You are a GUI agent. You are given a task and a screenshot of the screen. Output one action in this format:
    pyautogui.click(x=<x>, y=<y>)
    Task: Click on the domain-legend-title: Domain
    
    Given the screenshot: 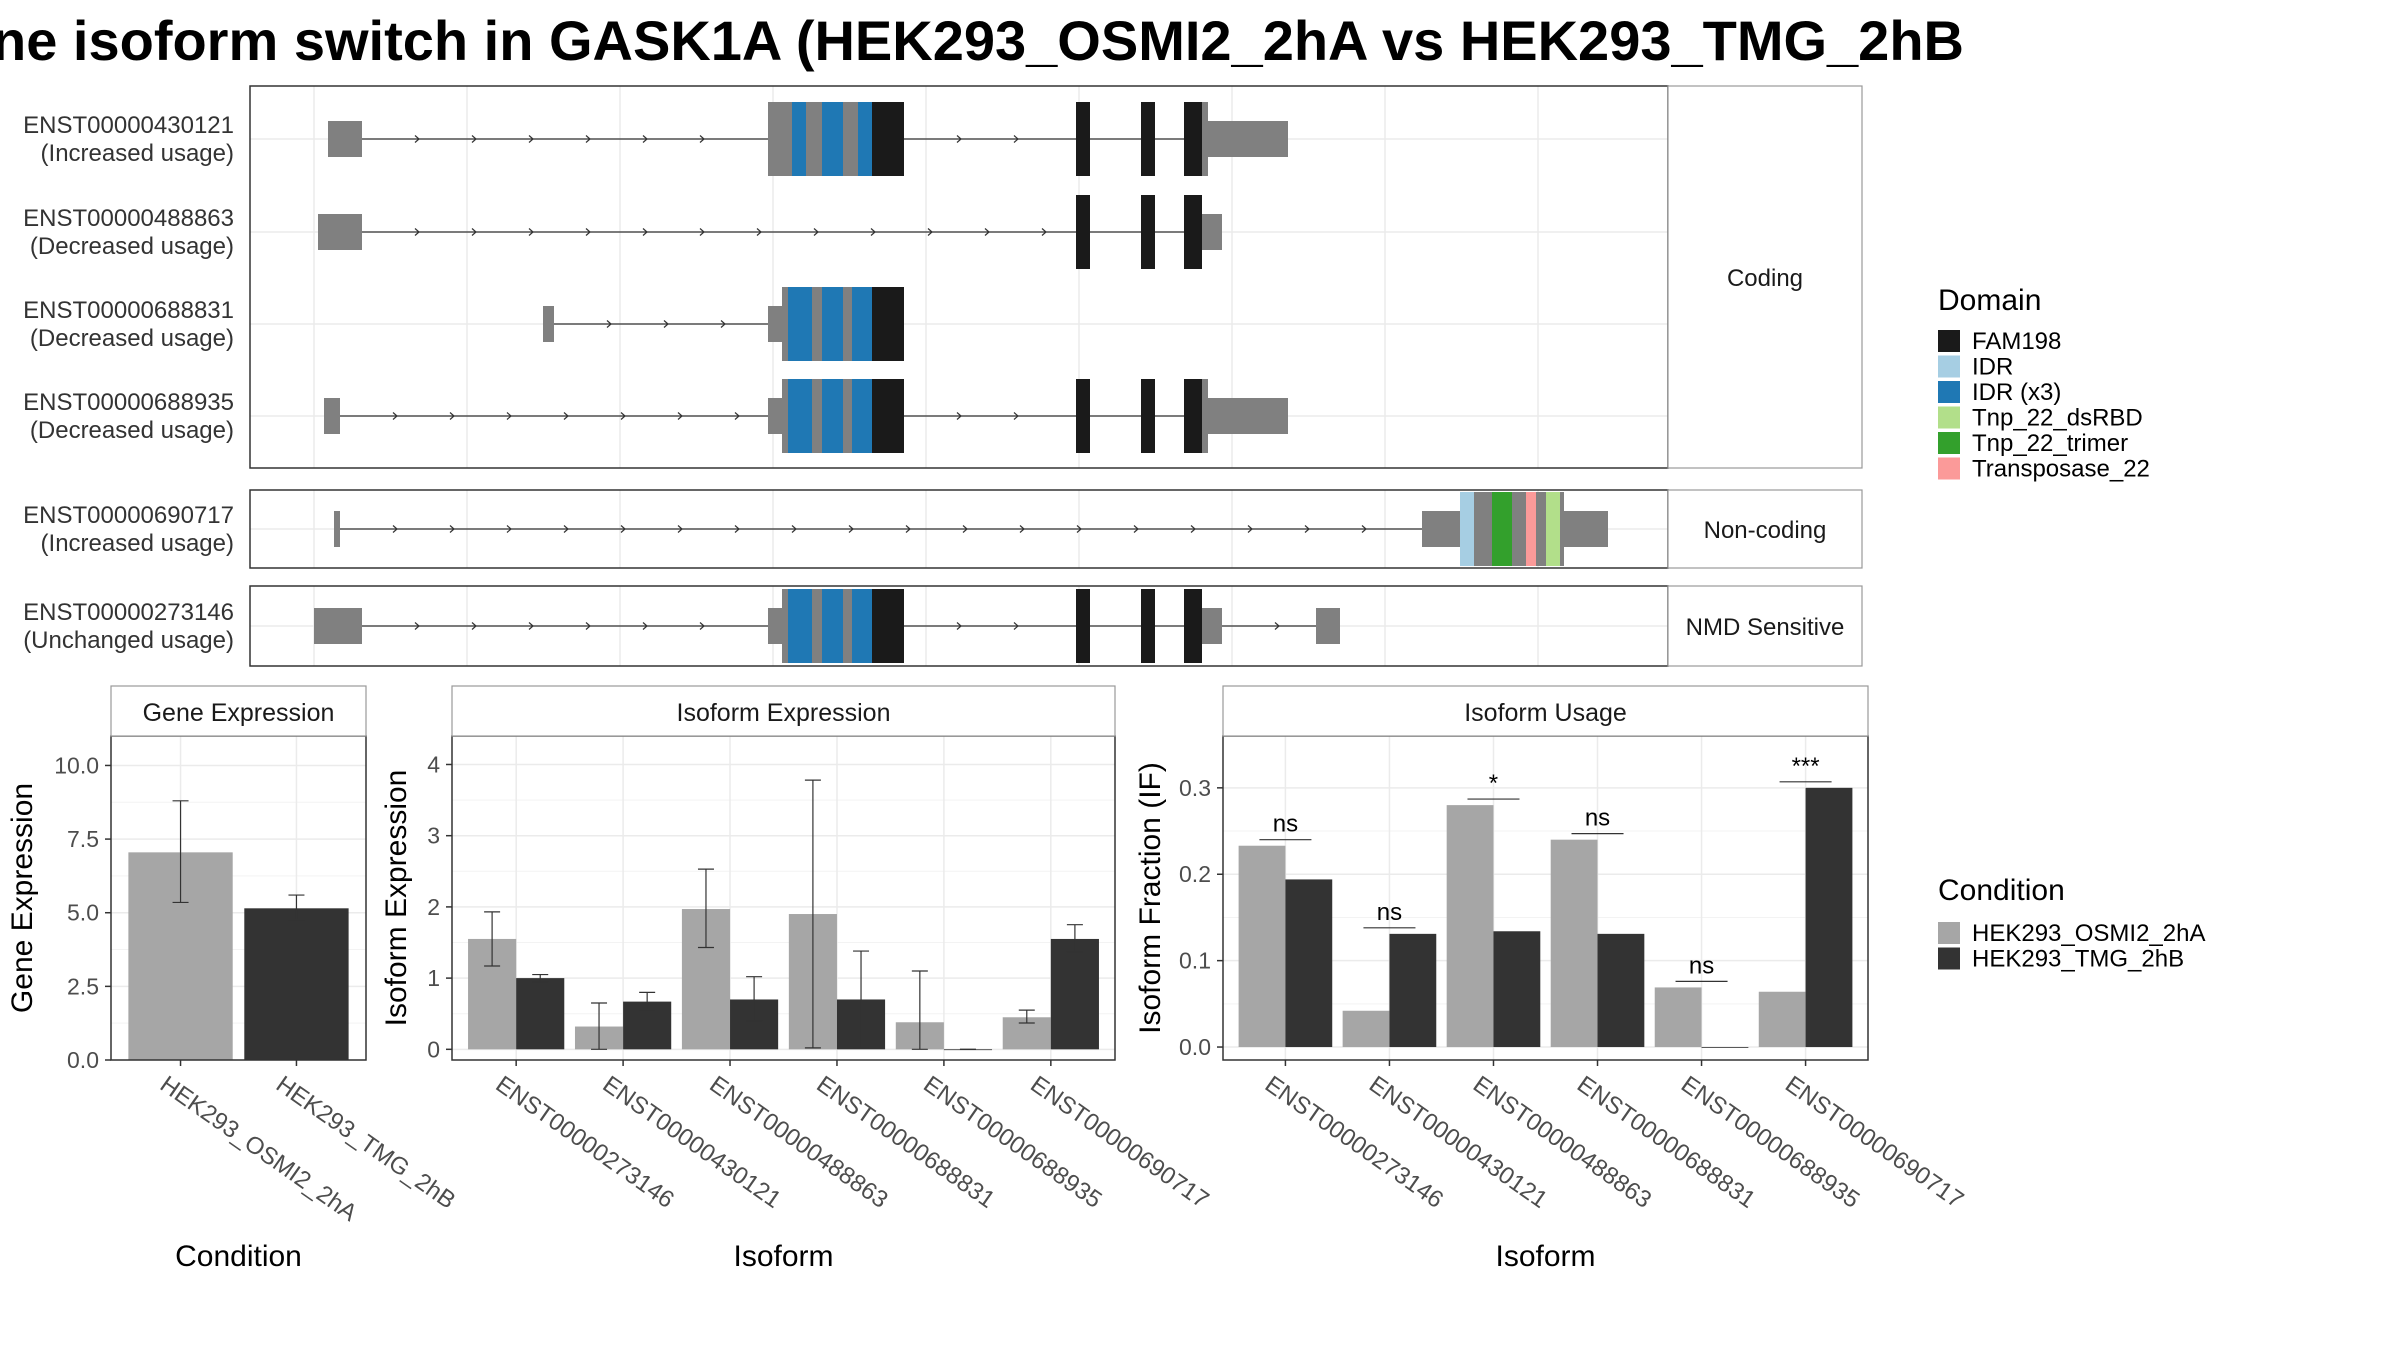 What is the action you would take?
    pyautogui.click(x=1989, y=300)
    